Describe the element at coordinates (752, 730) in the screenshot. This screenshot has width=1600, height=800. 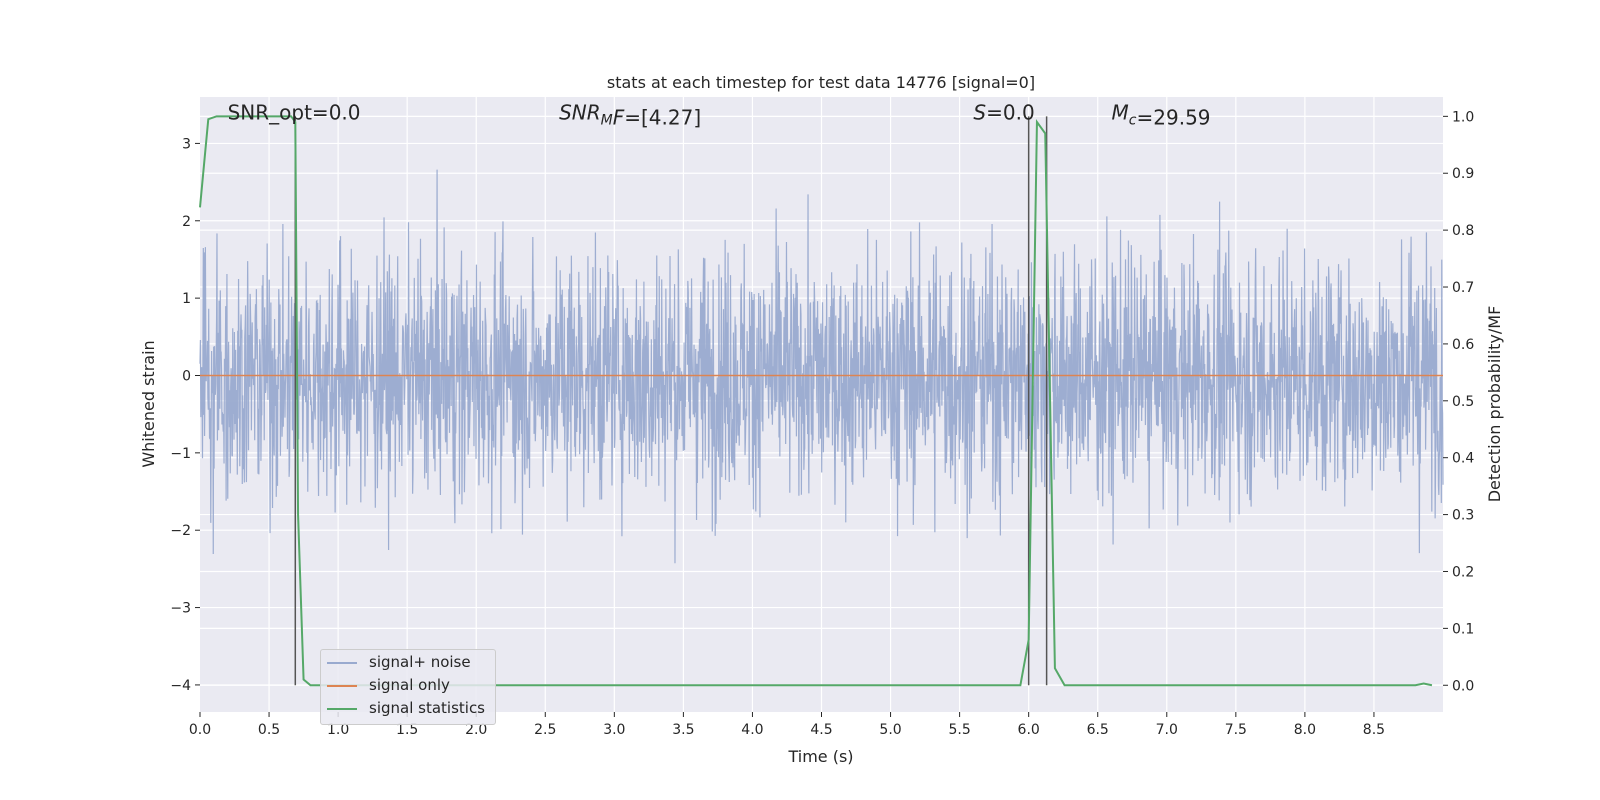
I see `x-tick-label: 4.0` at that location.